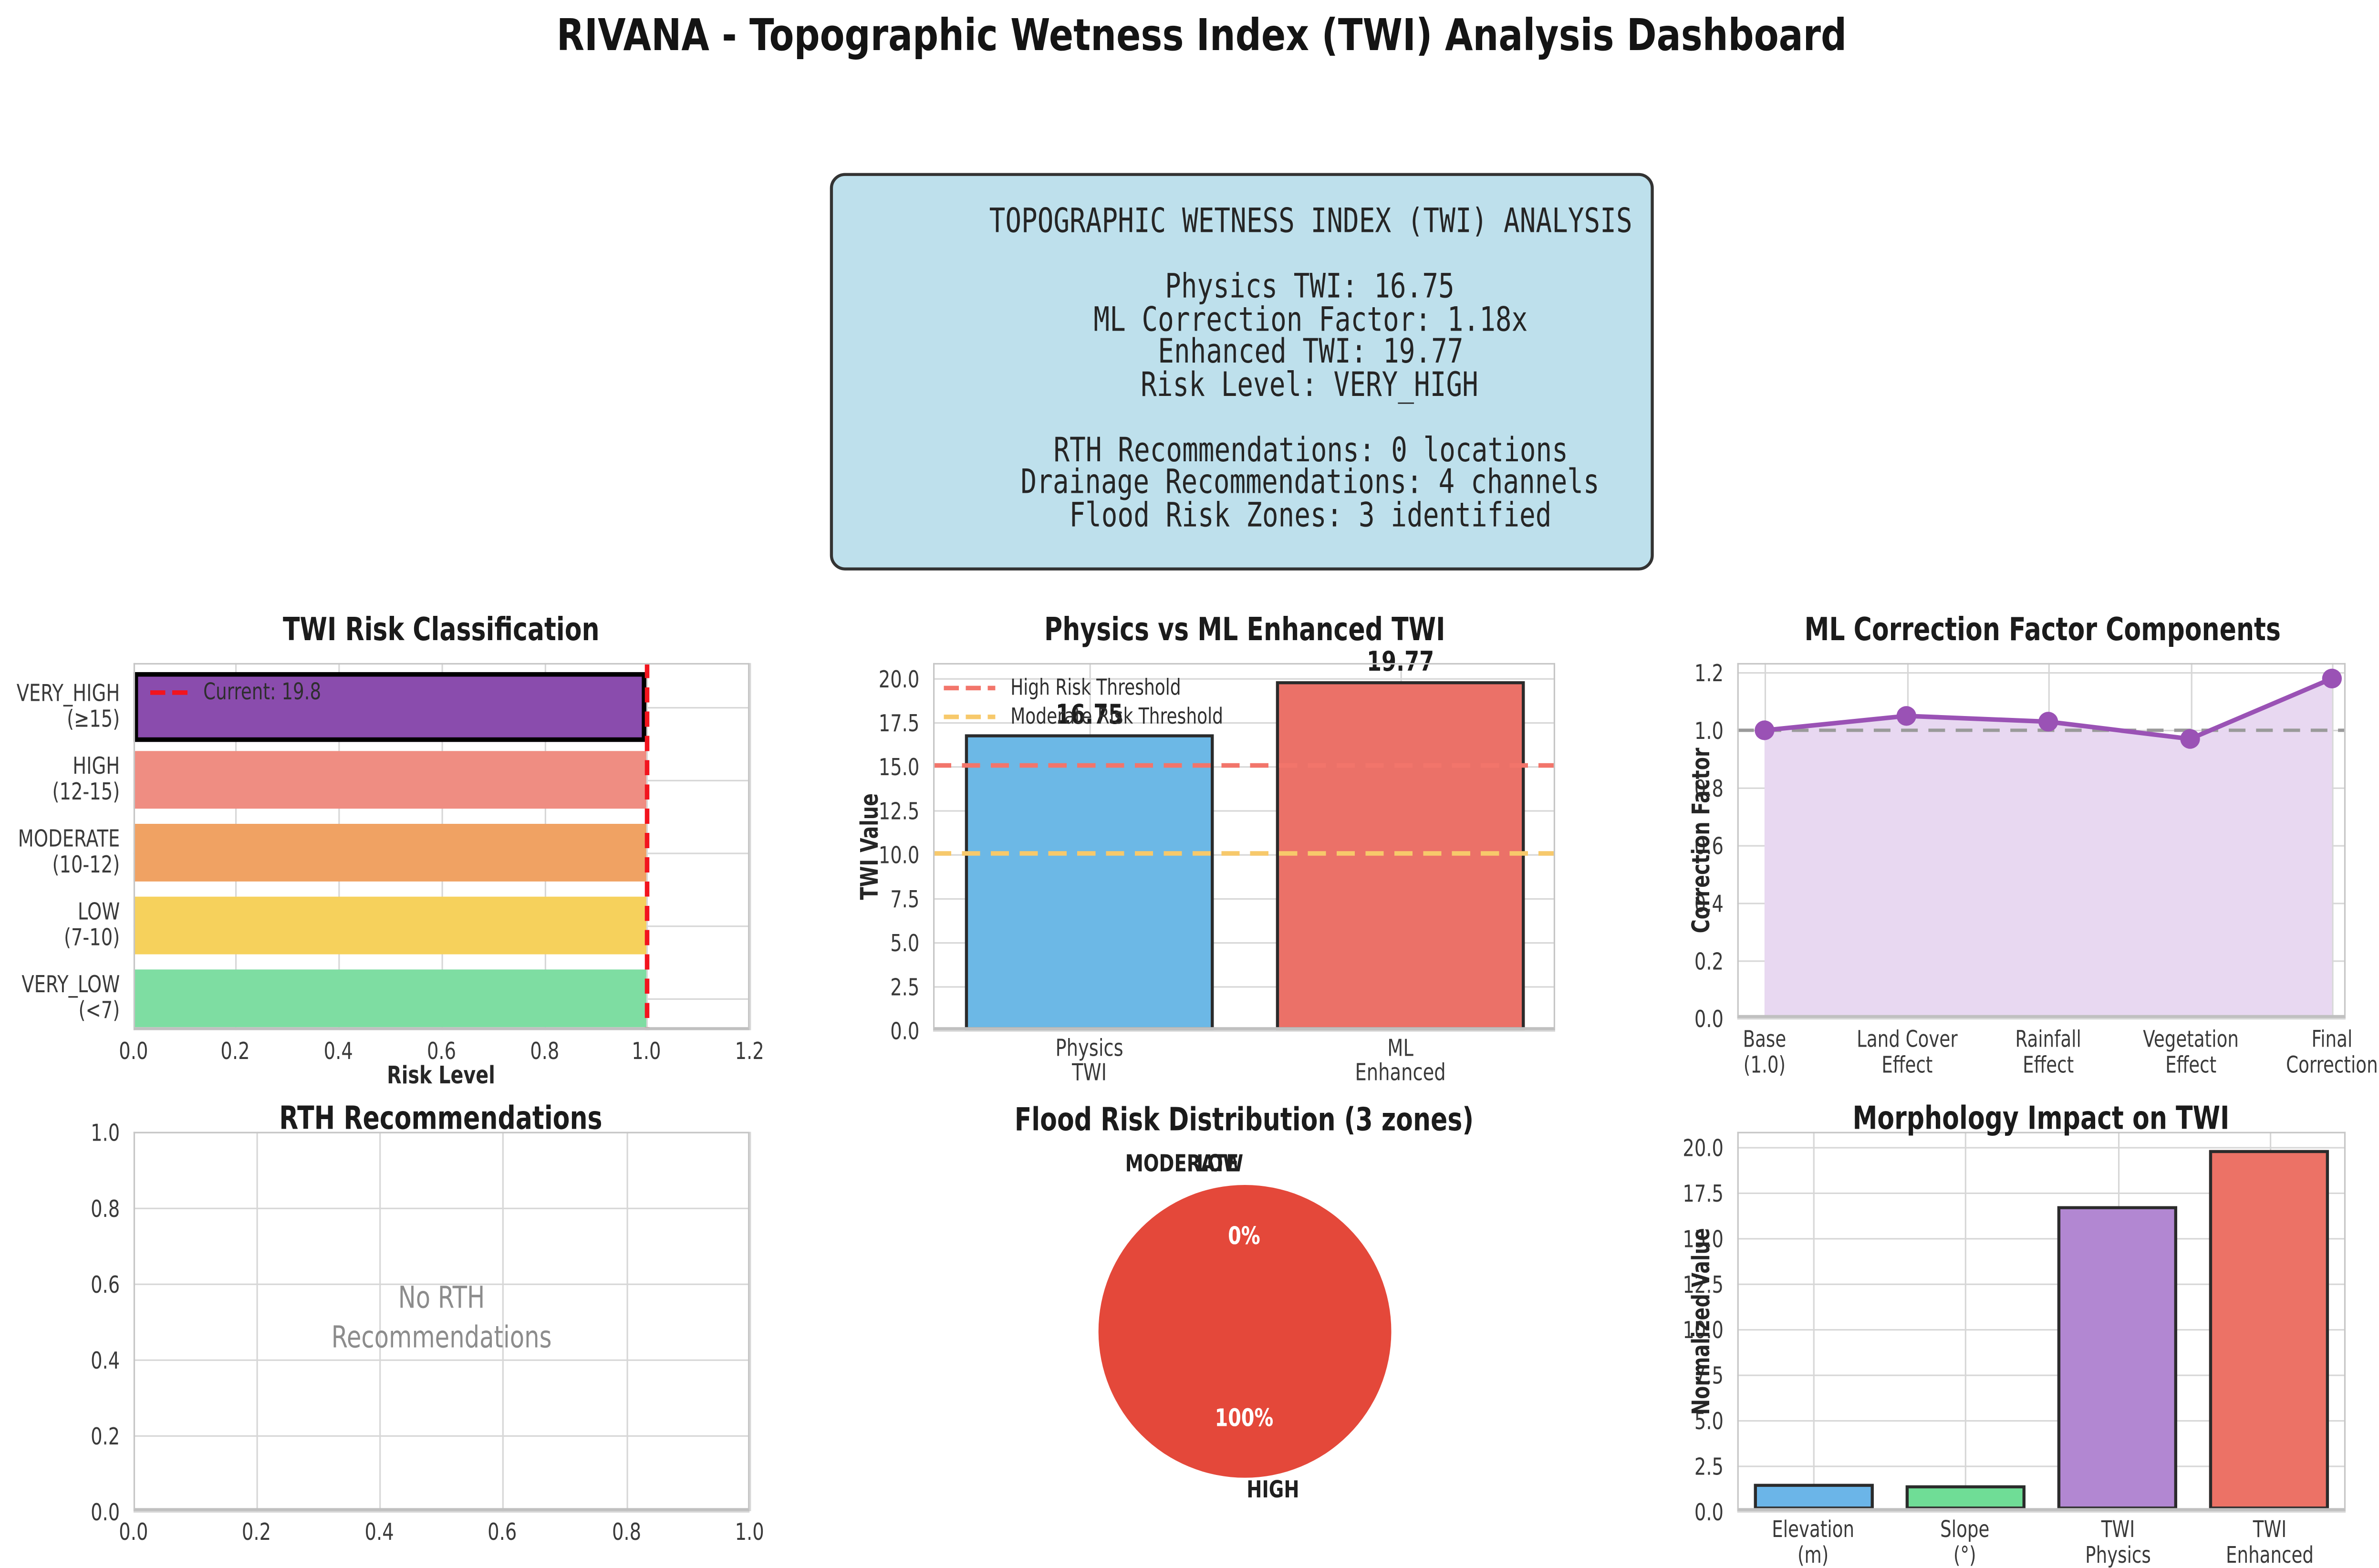 Image resolution: width=2379 pixels, height=1568 pixels. Describe the element at coordinates (1244, 765) in the screenshot. I see `threshold-line` at that location.